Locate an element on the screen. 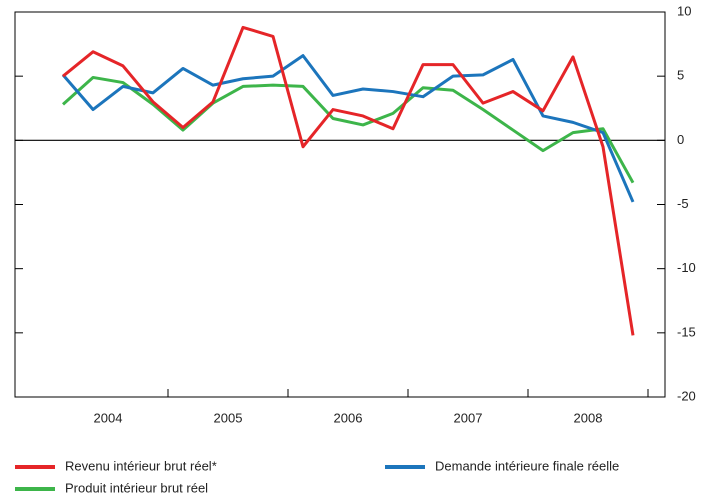 This screenshot has width=721, height=501. x-tick-label: 2008 is located at coordinates (588, 417).